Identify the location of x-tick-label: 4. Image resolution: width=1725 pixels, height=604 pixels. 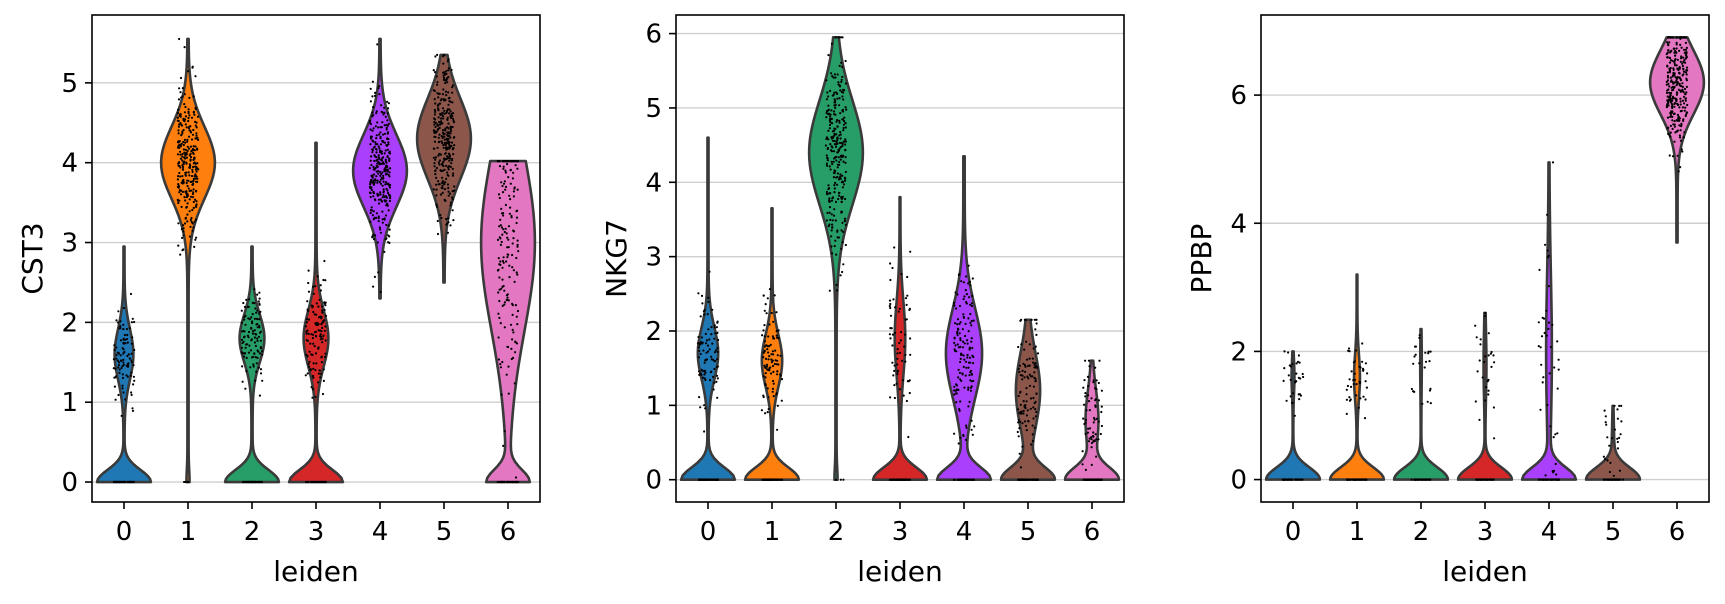
(380, 532).